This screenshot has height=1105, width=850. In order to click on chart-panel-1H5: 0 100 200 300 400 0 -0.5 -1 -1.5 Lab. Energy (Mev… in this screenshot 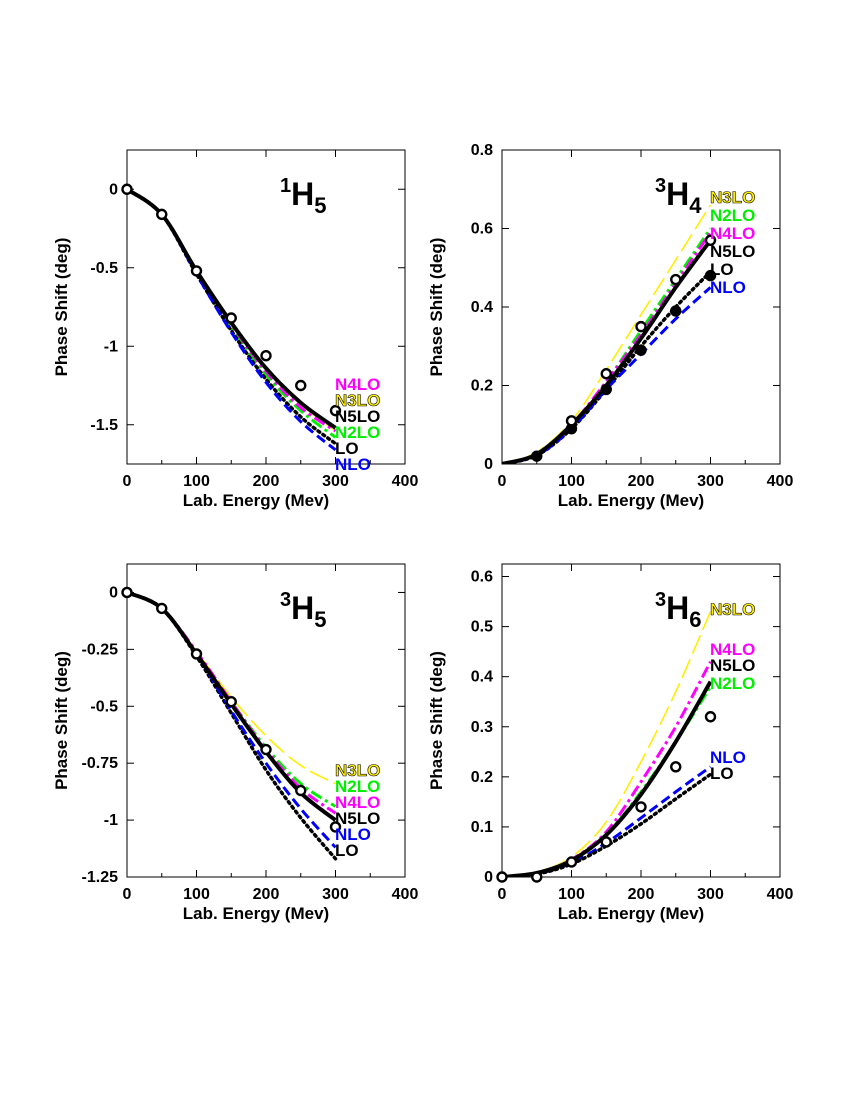, I will do `click(235, 329)`.